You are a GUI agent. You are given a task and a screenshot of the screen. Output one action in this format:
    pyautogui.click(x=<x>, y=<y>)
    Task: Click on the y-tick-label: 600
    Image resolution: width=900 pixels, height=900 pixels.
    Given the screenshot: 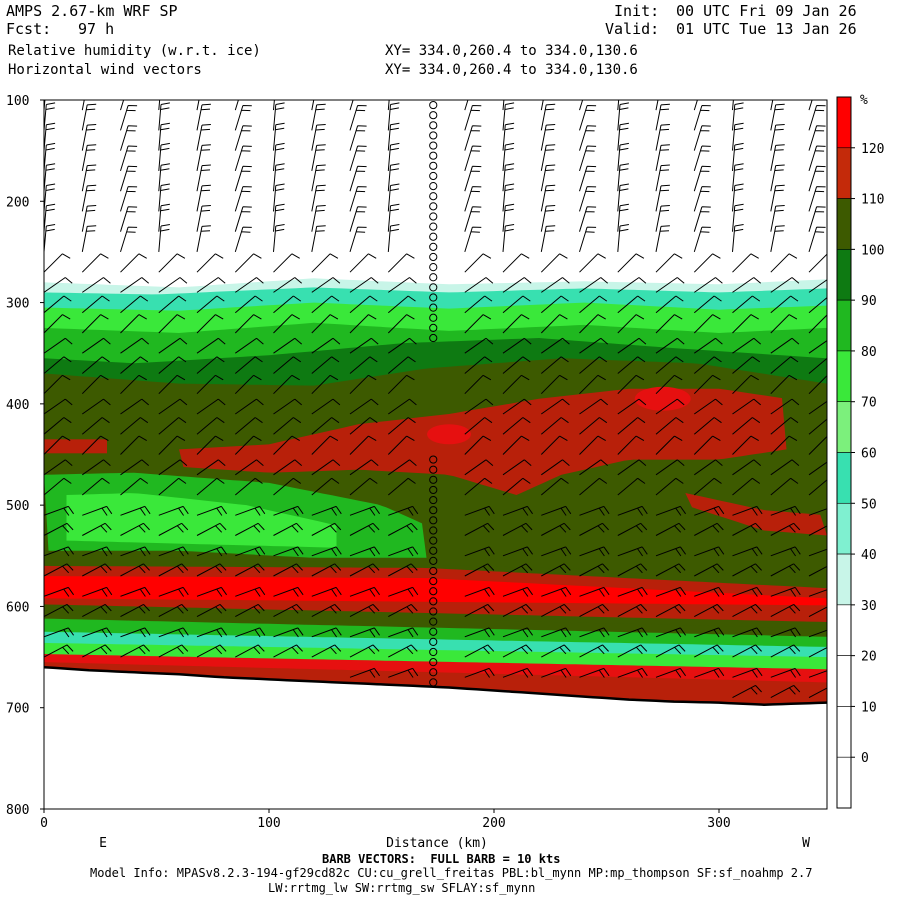 What is the action you would take?
    pyautogui.click(x=17, y=607)
    